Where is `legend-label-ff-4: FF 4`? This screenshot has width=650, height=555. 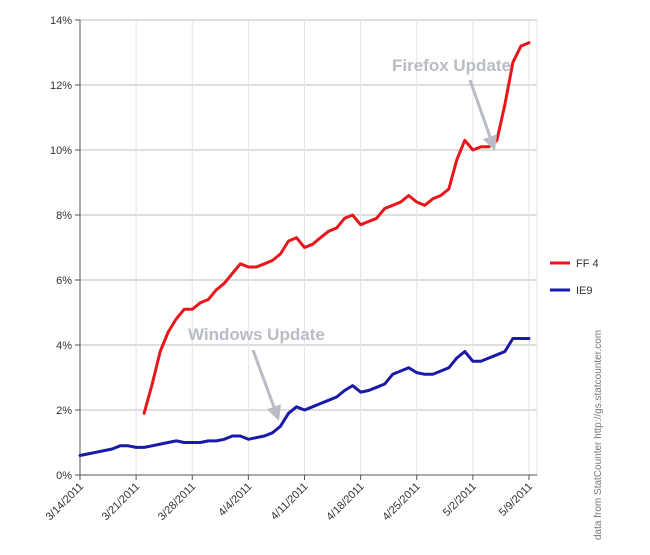
legend-label-ff-4: FF 4 is located at coordinates (587, 264).